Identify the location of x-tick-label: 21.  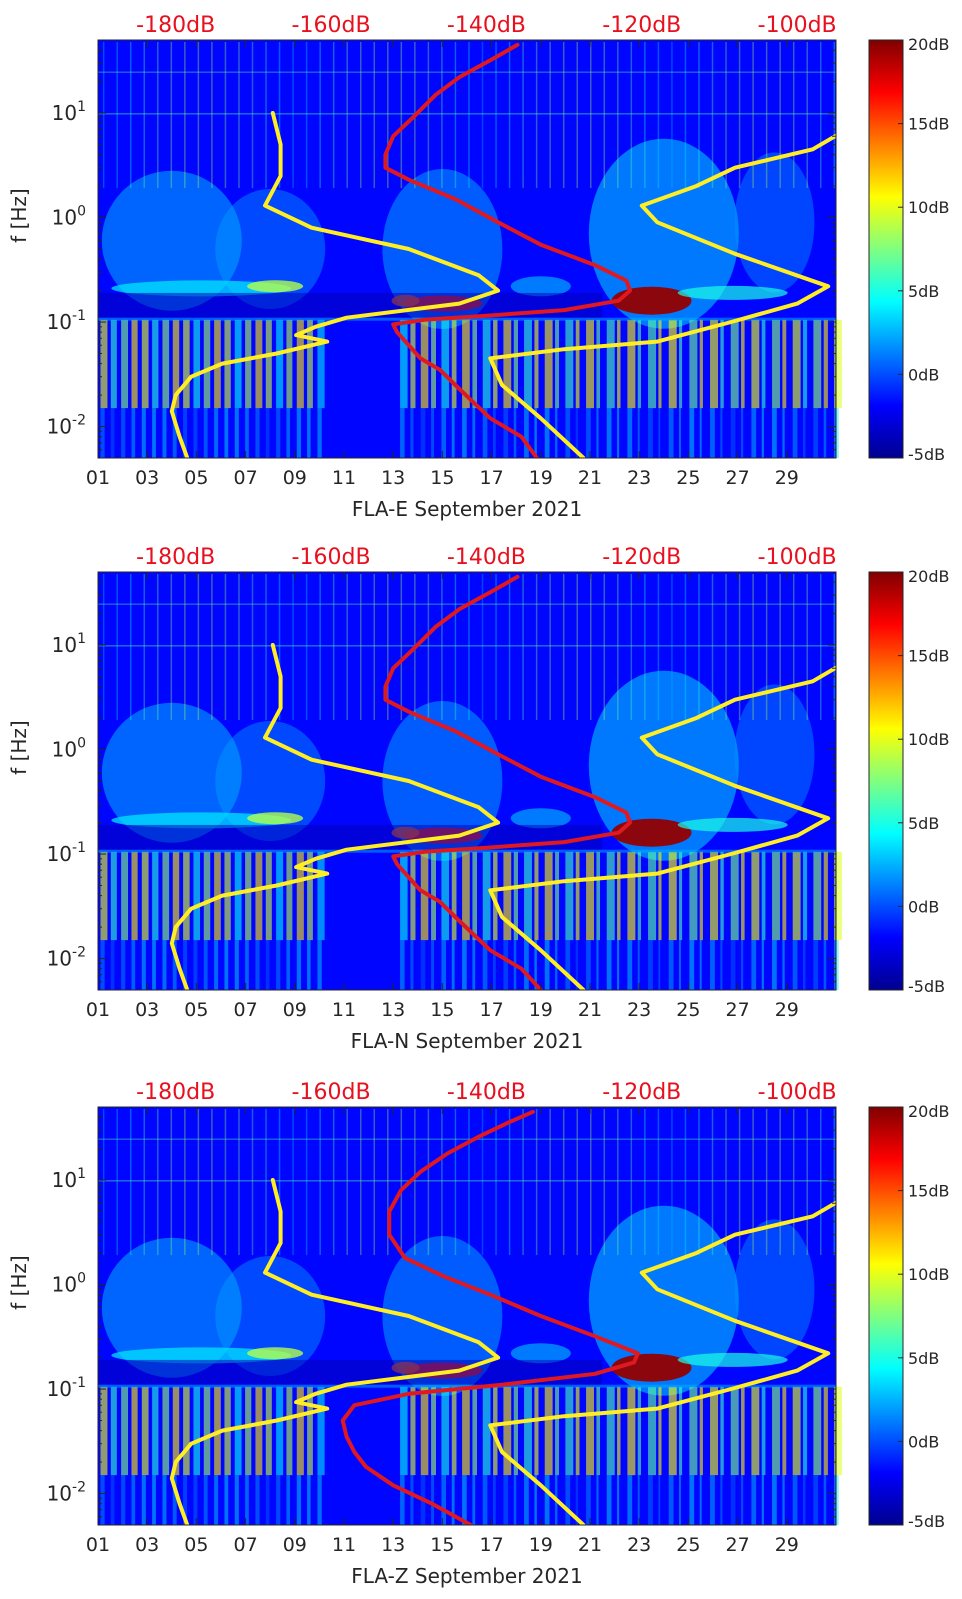
(590, 478).